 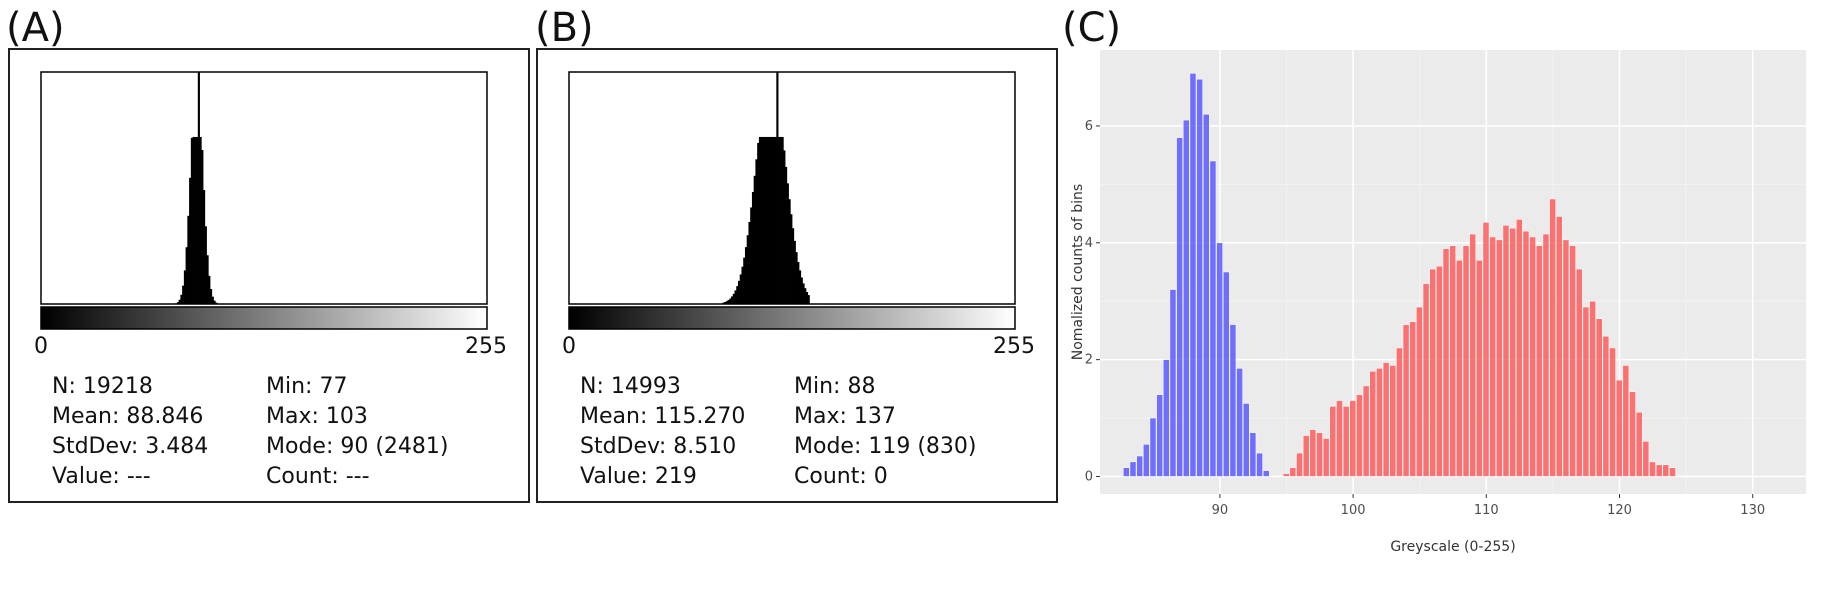 I want to click on y-axis-title-c: Nomalized counts of bins, so click(x=1078, y=272).